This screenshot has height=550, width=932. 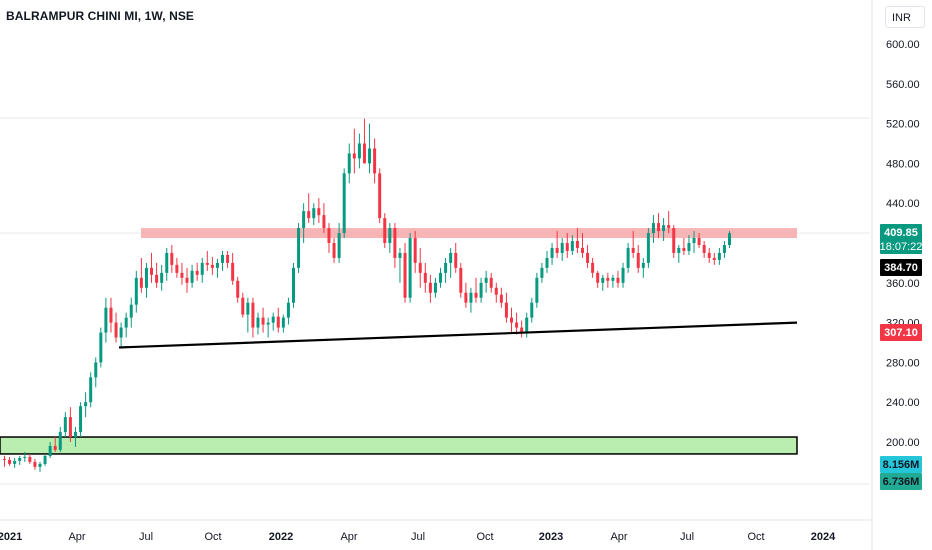 I want to click on svg-text: 8.156M, so click(x=901, y=465).